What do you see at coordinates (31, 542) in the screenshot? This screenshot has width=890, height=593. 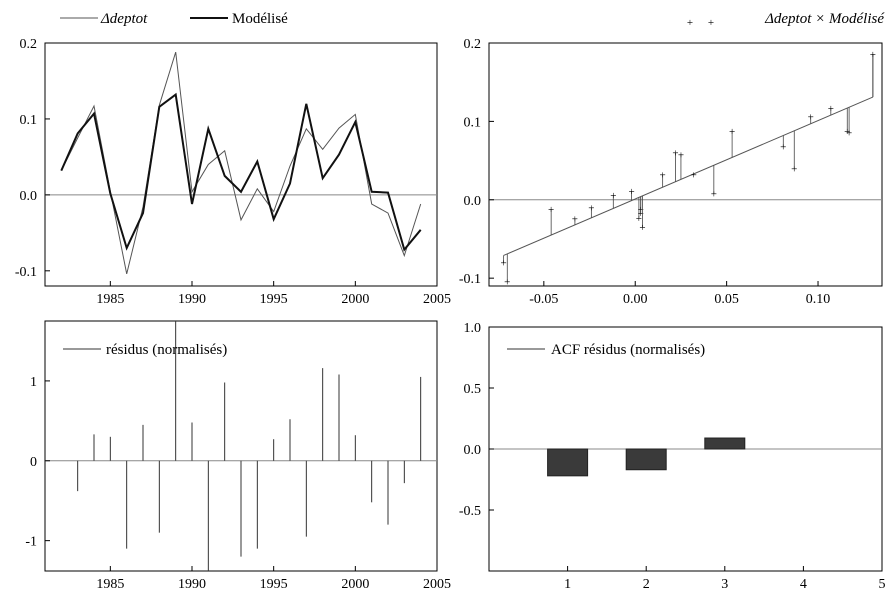 I see `y-tick-label: -1` at bounding box center [31, 542].